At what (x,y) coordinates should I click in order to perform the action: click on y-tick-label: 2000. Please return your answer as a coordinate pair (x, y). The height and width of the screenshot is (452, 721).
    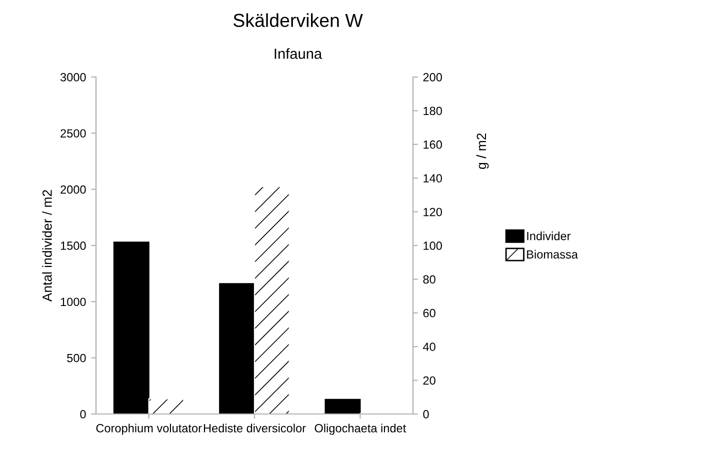
    Looking at the image, I should click on (73, 189).